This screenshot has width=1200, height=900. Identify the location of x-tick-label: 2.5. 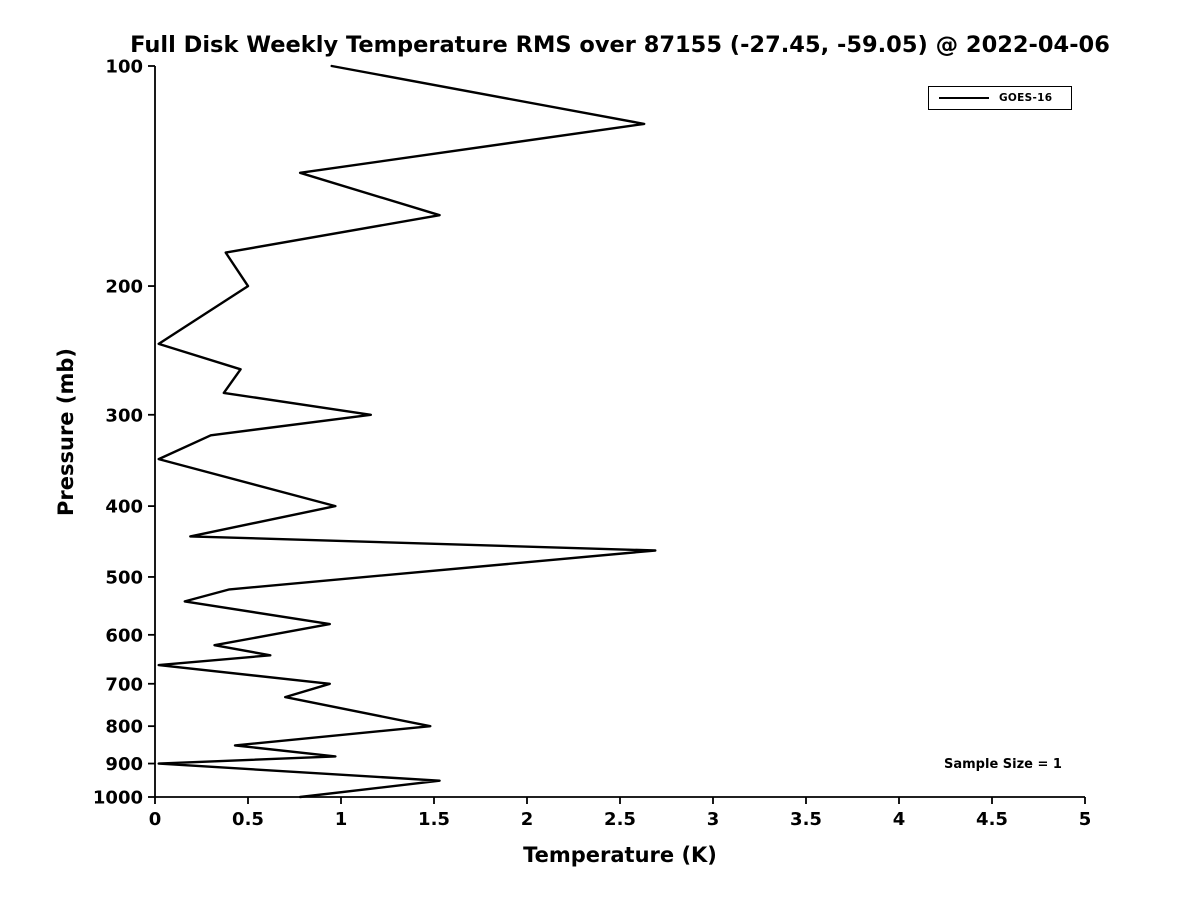
(620, 819).